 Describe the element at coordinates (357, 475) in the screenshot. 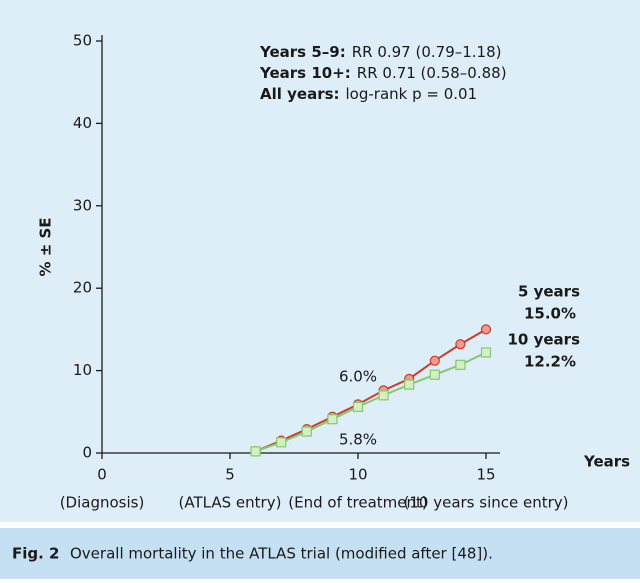

I see `x-tick-label: 10` at that location.